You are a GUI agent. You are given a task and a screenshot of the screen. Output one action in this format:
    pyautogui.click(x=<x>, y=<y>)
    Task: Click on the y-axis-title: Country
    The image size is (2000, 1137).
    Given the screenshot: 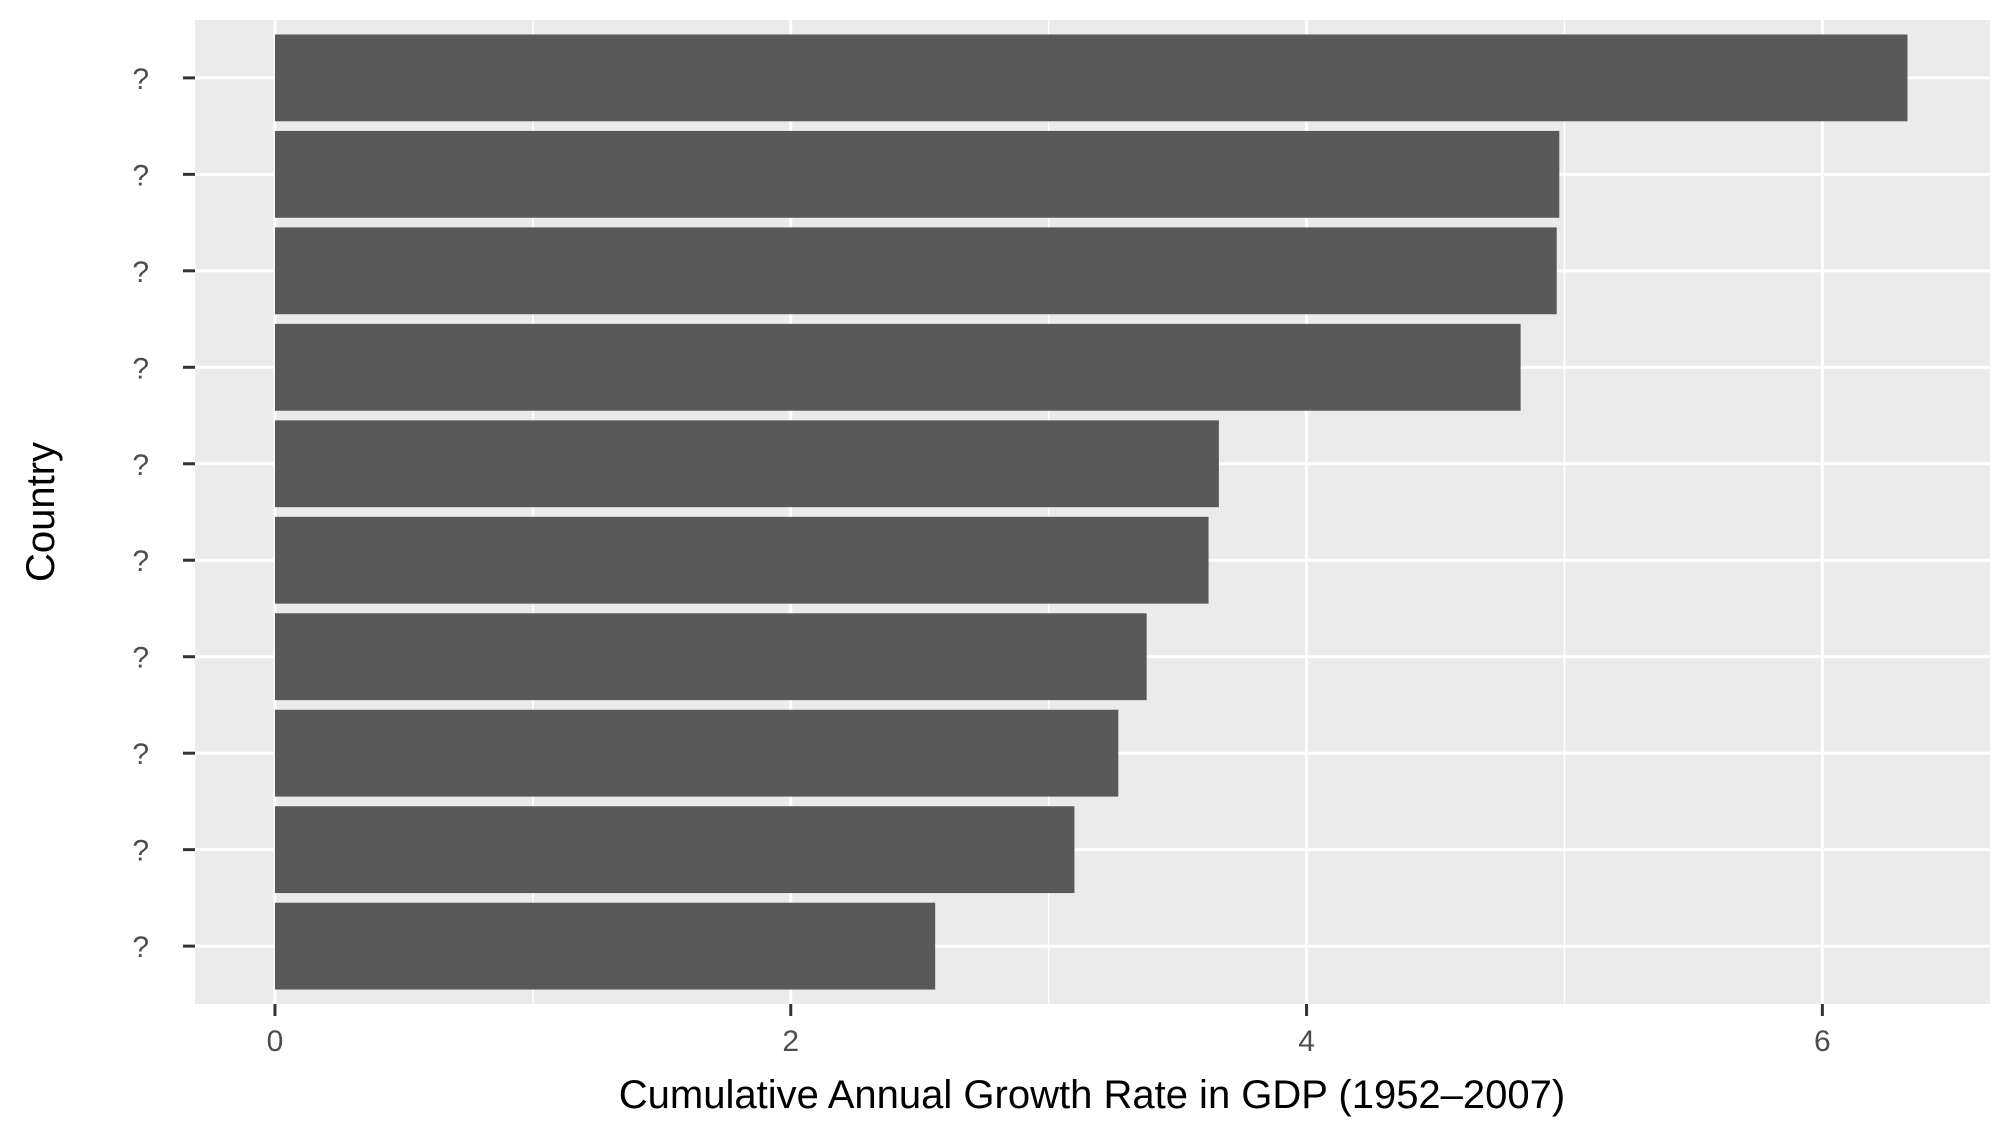 What is the action you would take?
    pyautogui.click(x=41, y=512)
    